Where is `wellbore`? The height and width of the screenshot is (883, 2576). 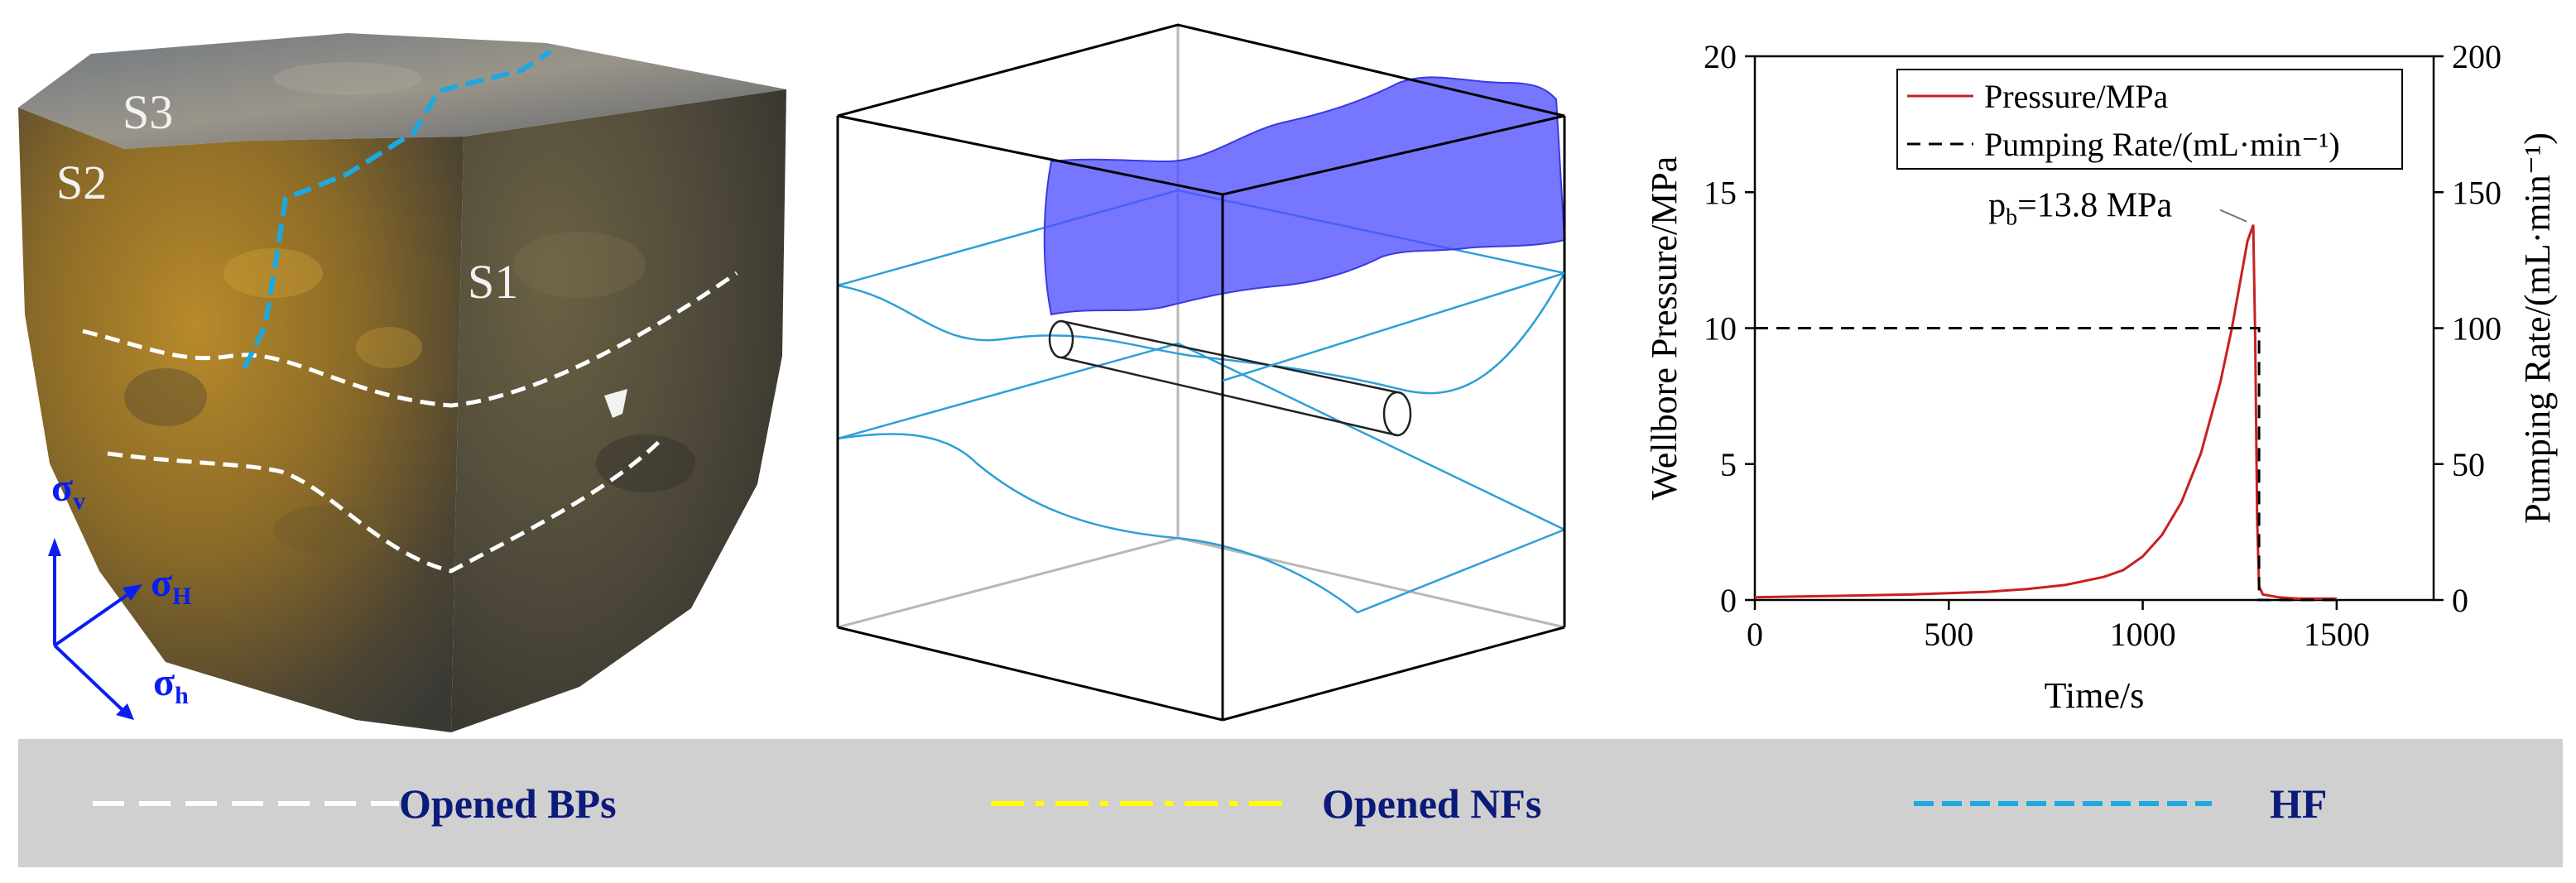 wellbore is located at coordinates (1230, 378).